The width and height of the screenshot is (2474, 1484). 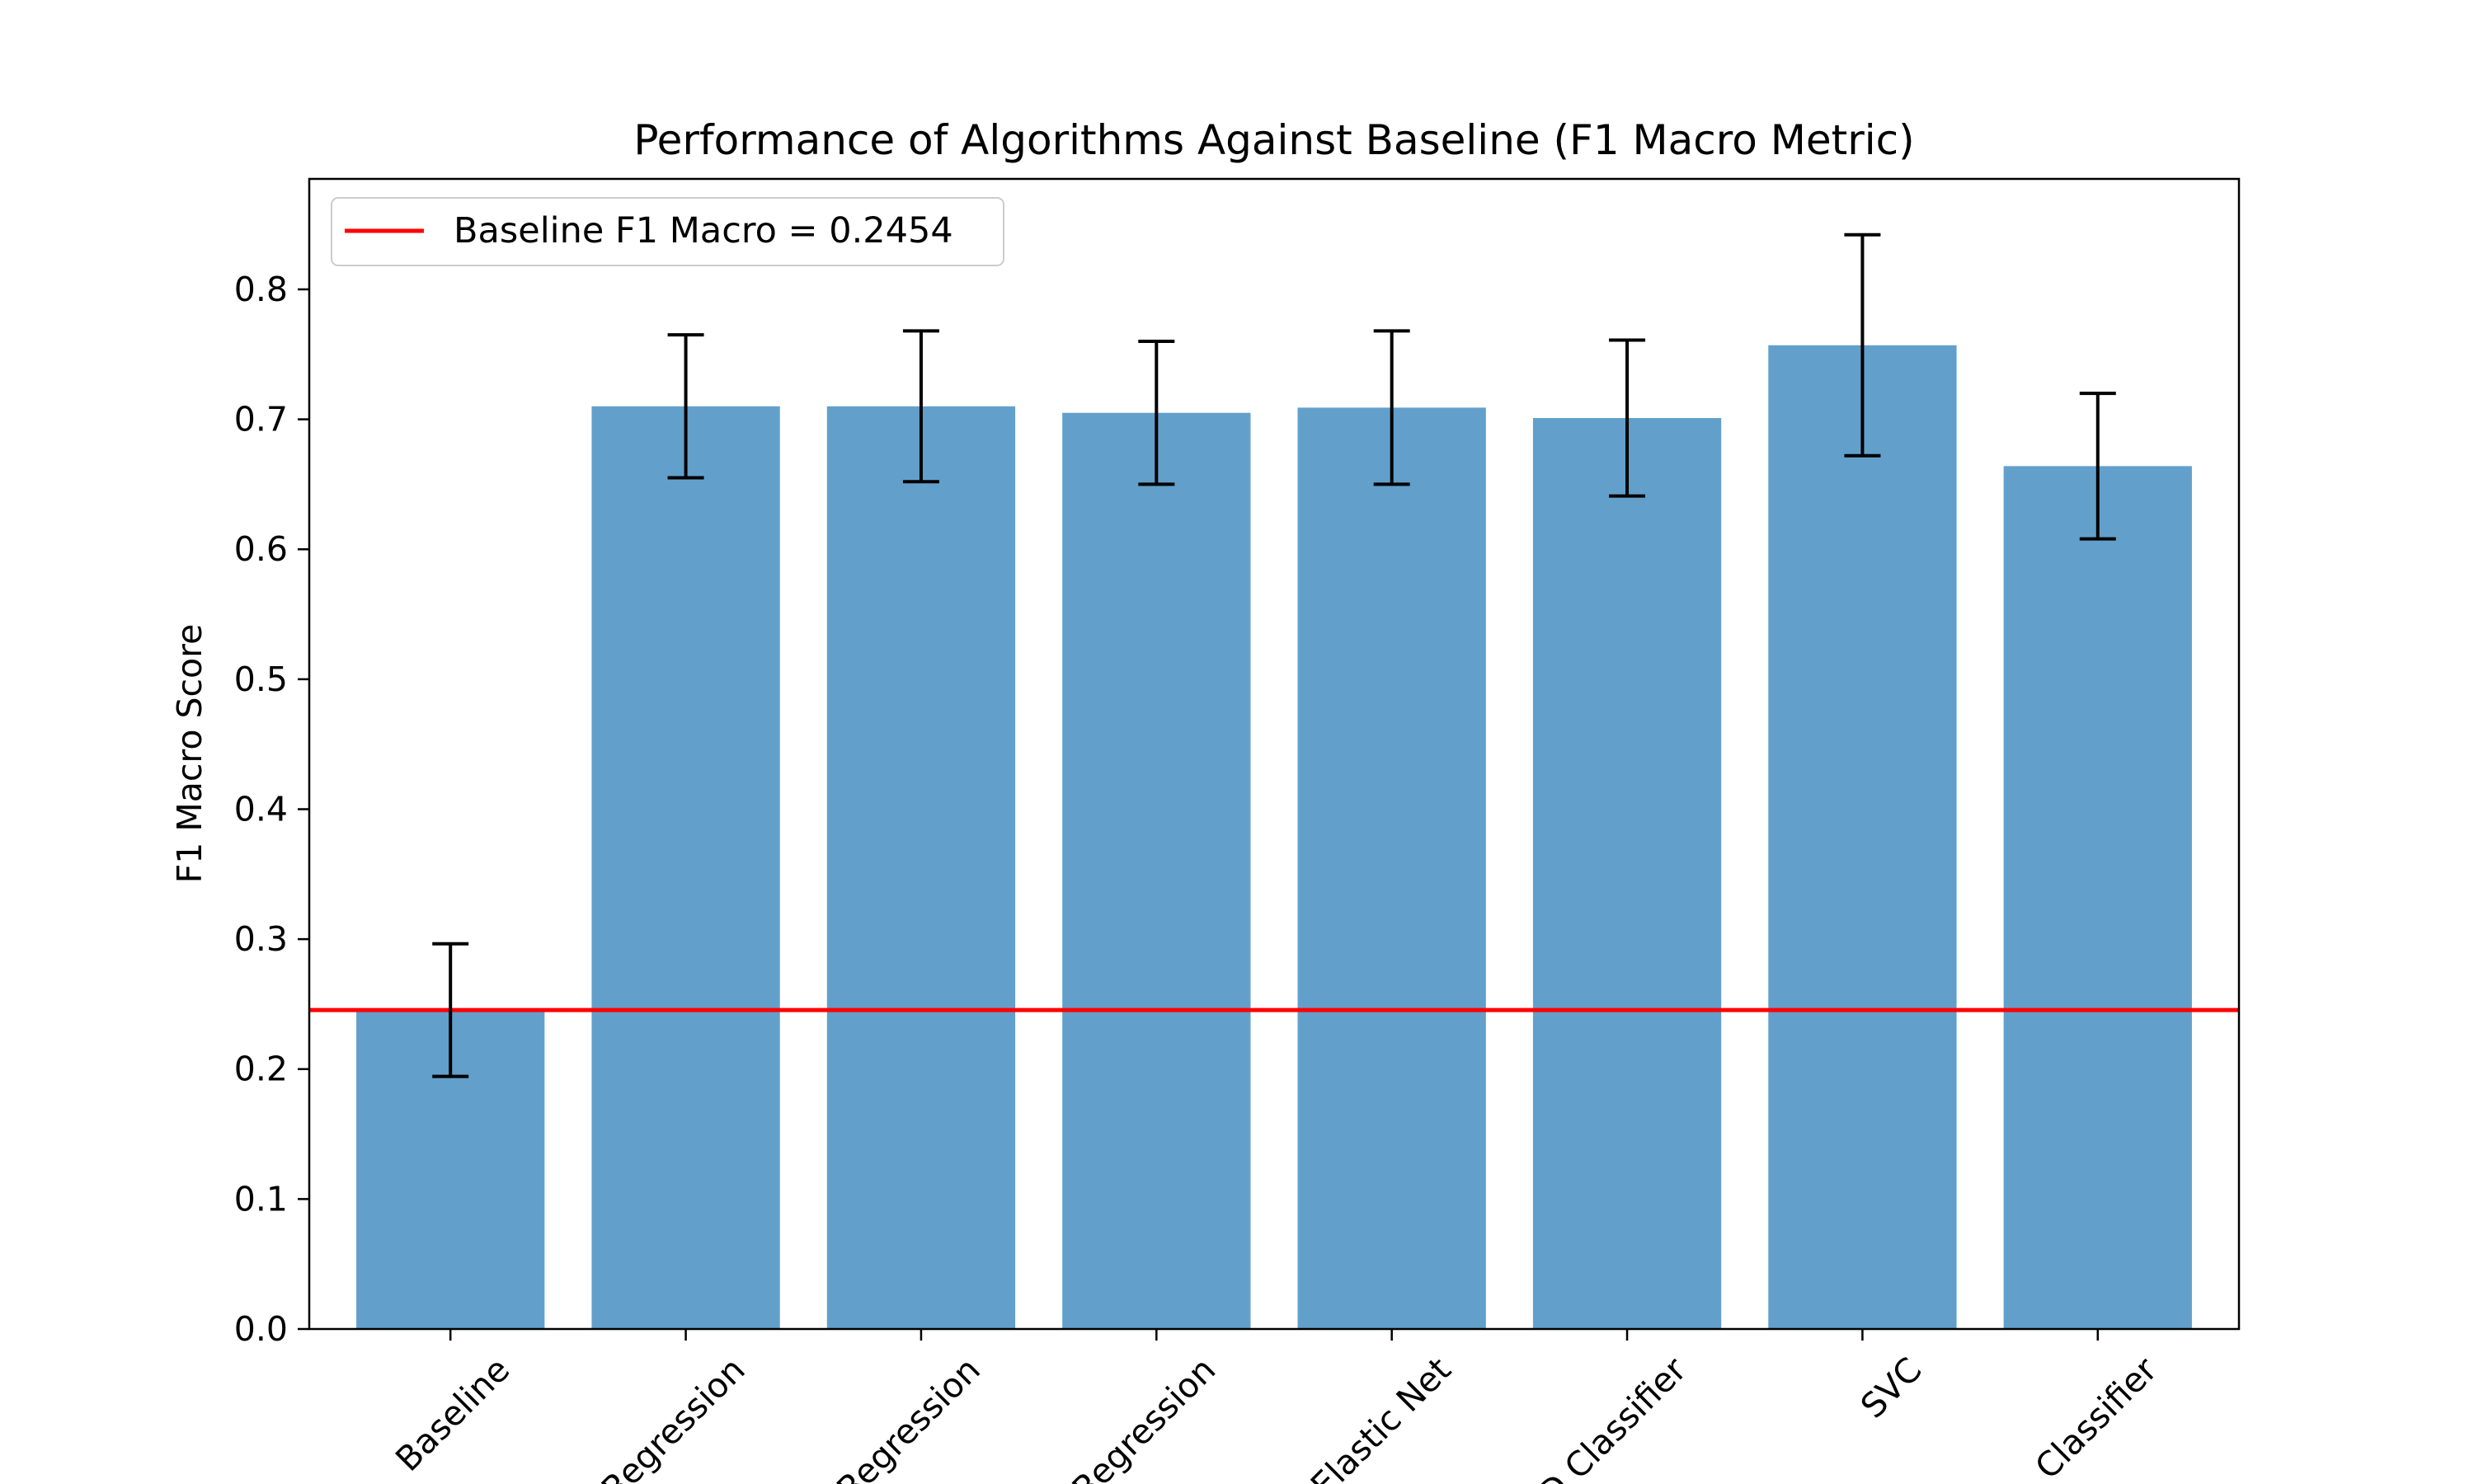 What do you see at coordinates (261, 419) in the screenshot?
I see `y-tick-label: 0.7` at bounding box center [261, 419].